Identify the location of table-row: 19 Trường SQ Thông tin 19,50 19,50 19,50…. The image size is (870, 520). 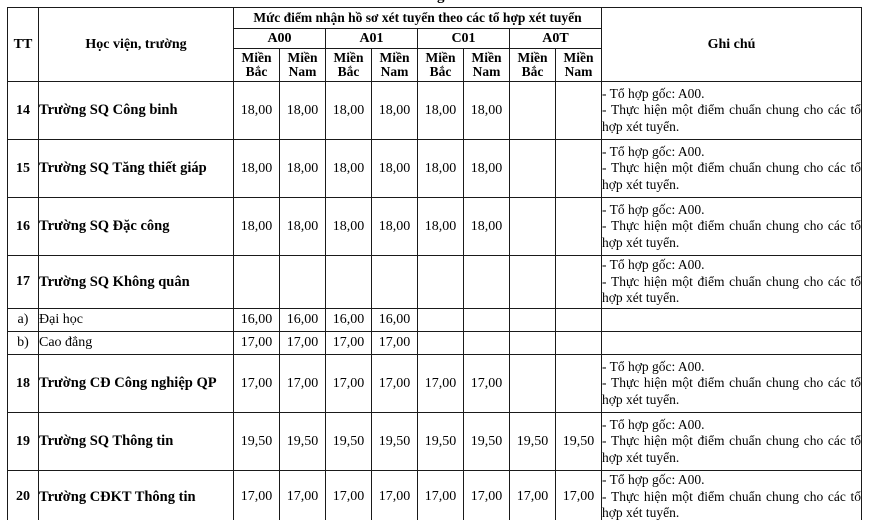
(434, 441).